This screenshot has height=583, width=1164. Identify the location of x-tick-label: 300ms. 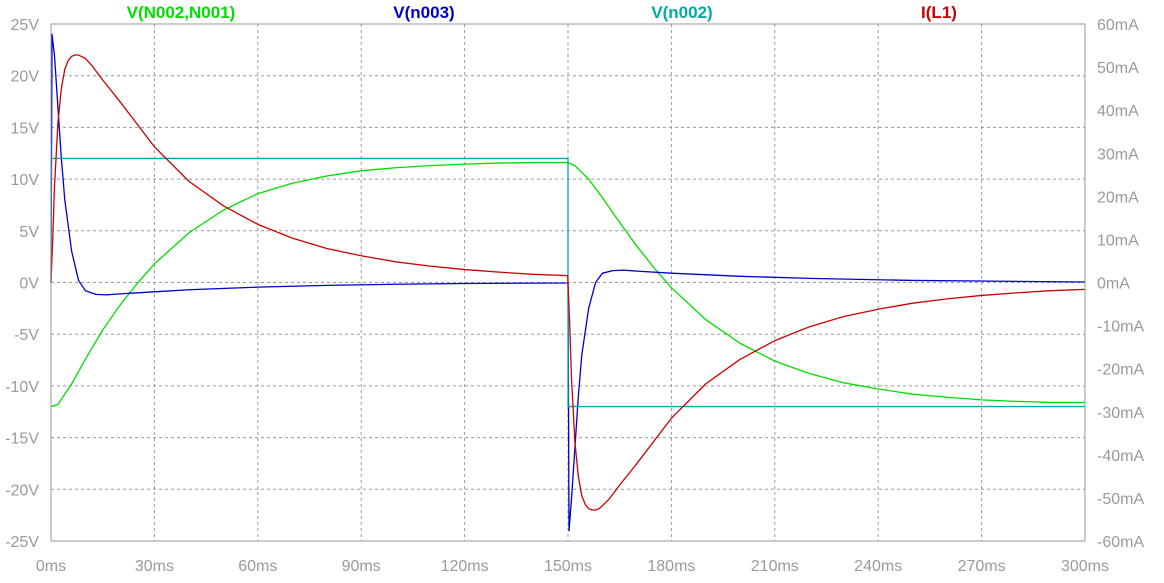
(1085, 566).